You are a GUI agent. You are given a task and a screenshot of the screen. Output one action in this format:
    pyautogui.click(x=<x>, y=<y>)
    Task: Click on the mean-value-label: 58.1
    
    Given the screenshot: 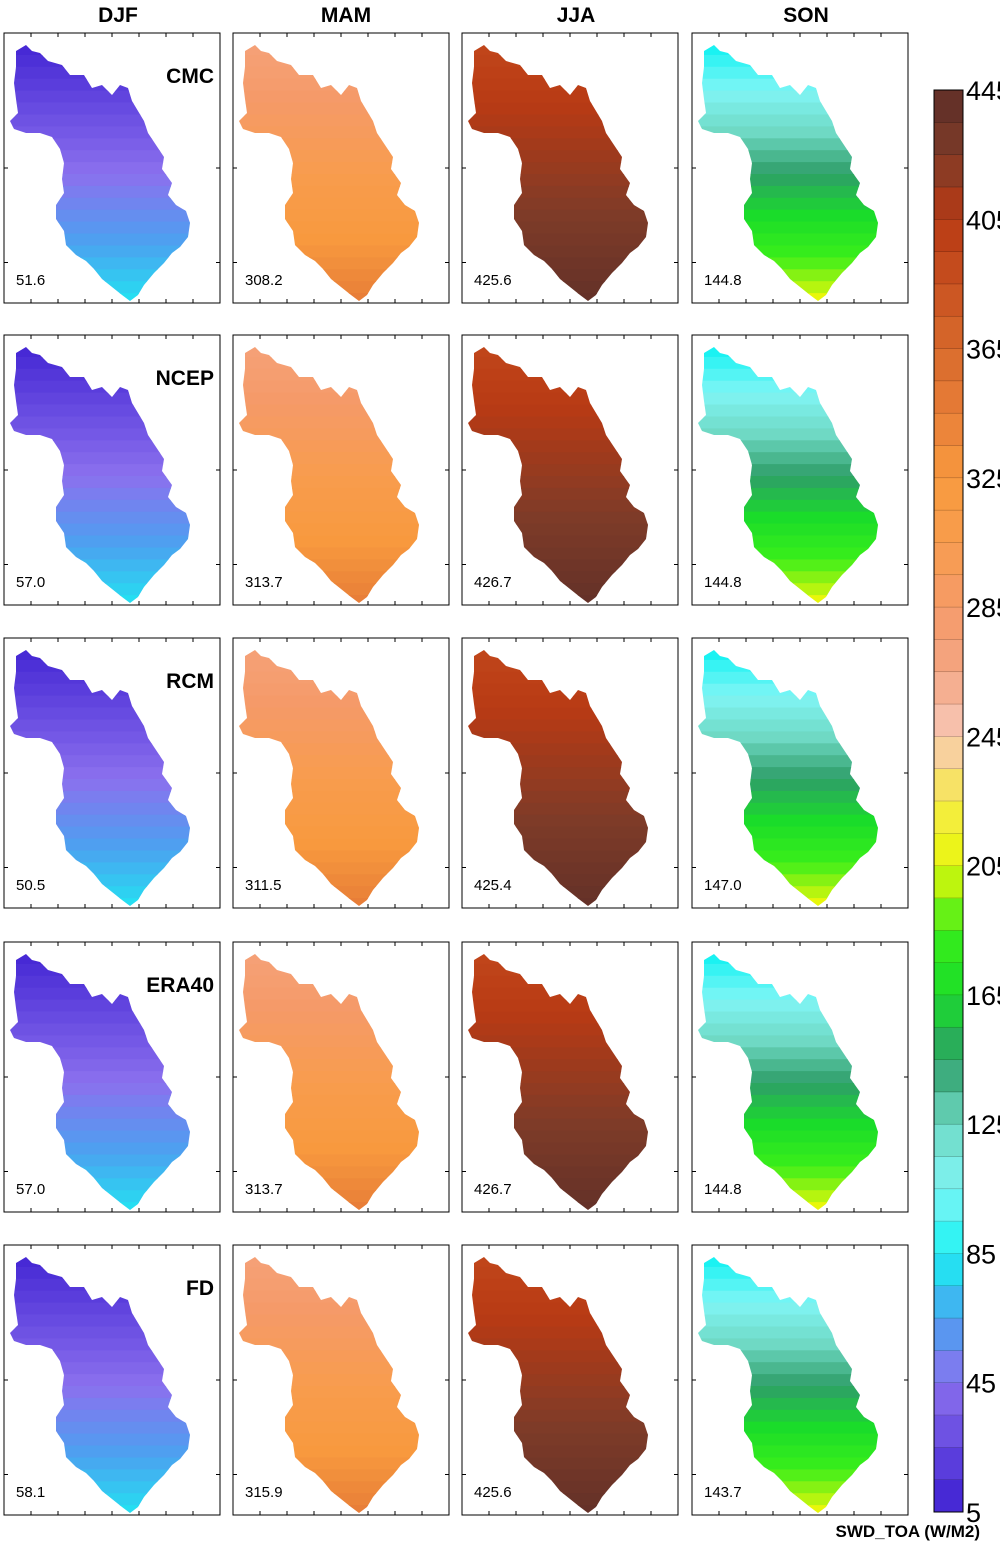 What is the action you would take?
    pyautogui.click(x=30, y=1492)
    